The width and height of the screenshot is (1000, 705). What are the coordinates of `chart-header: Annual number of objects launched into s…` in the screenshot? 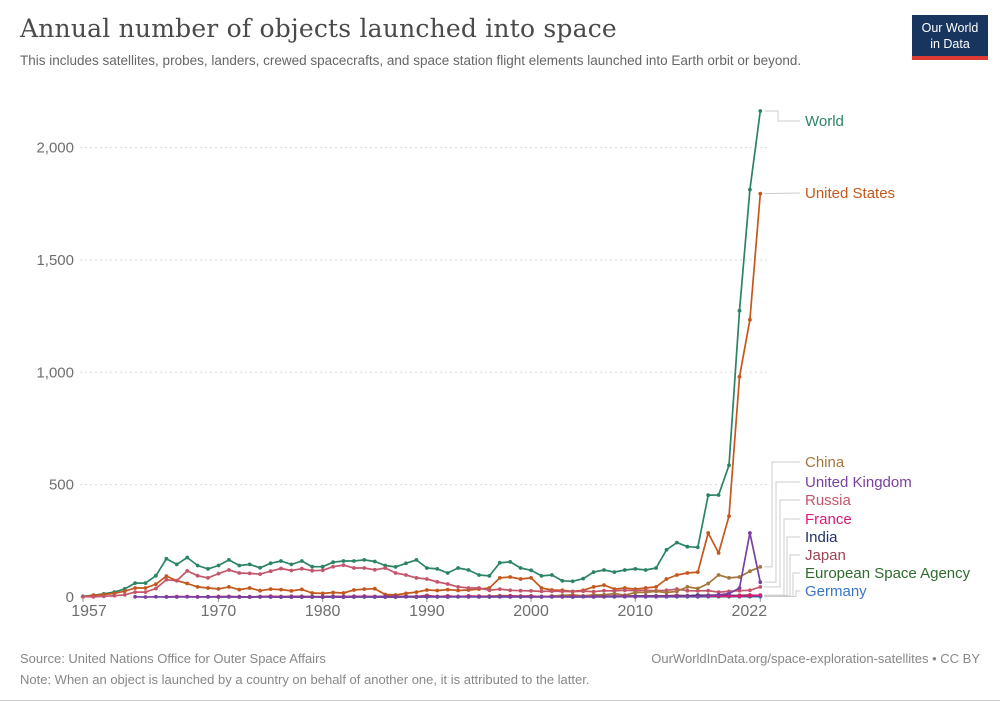 It's located at (455, 42).